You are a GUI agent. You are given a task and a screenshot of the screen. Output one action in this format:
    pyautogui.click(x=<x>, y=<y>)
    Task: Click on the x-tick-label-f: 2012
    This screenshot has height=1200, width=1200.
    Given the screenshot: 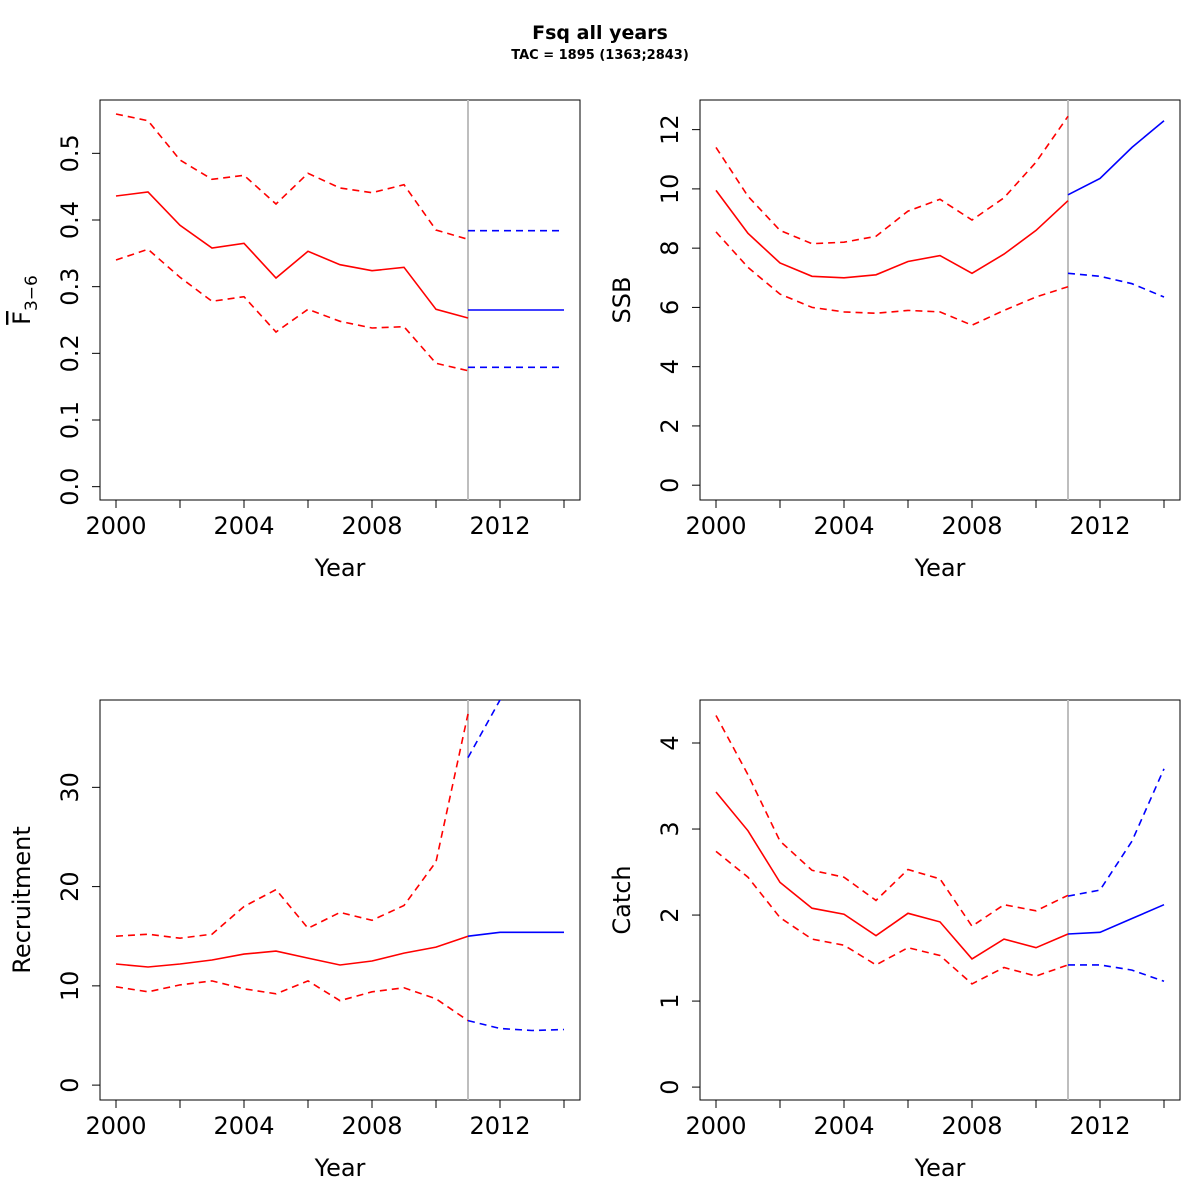 What is the action you would take?
    pyautogui.click(x=499, y=526)
    